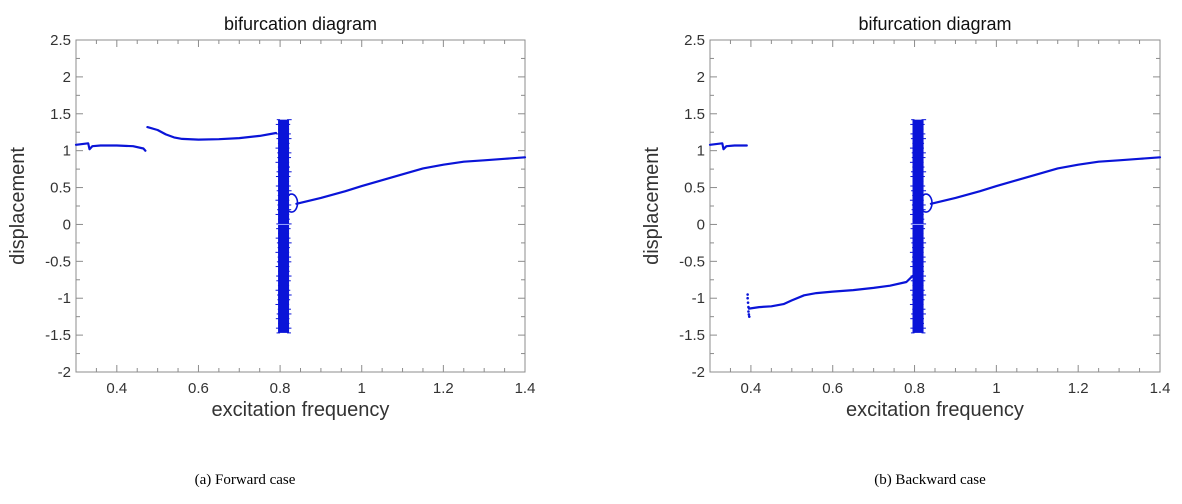  What do you see at coordinates (934, 24) in the screenshot?
I see `backward-chart-title: bifurcation diagram` at bounding box center [934, 24].